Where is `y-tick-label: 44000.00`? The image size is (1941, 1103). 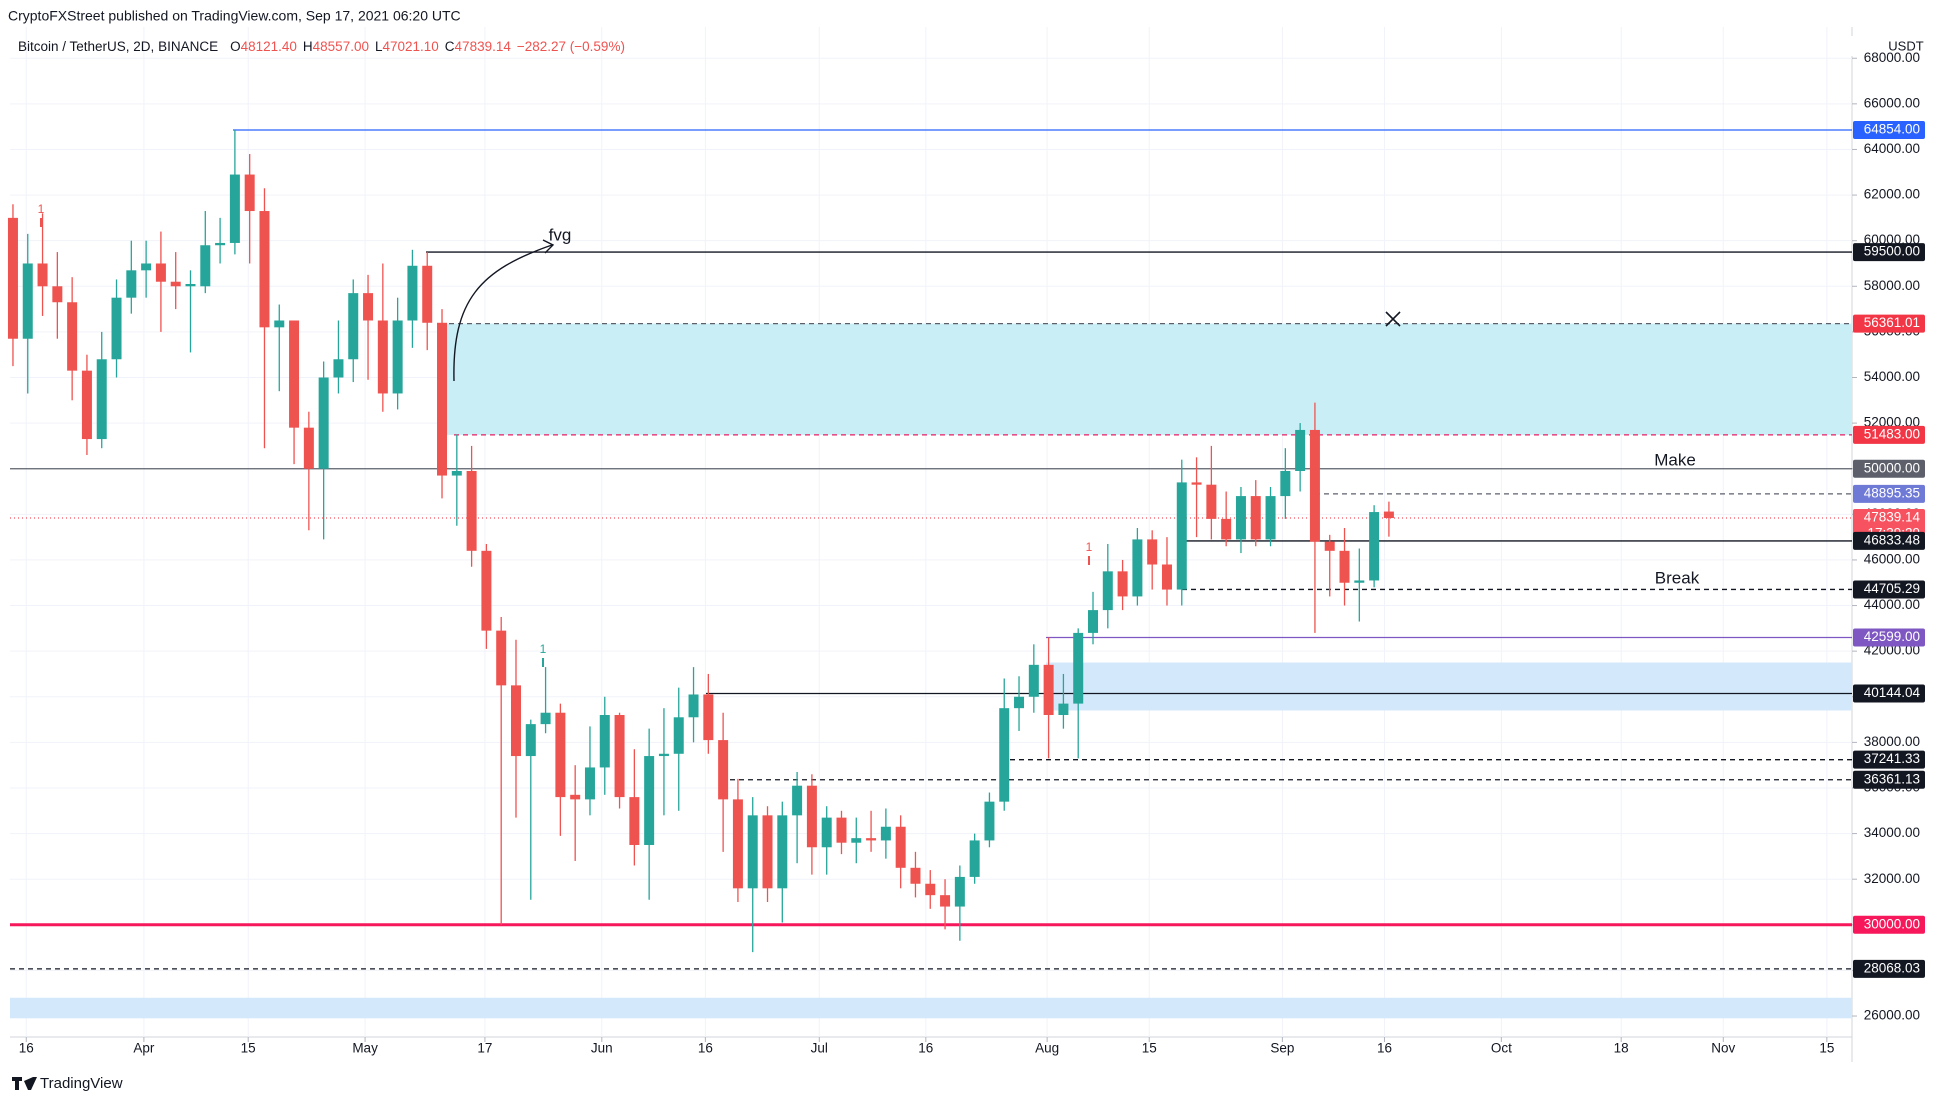
y-tick-label: 44000.00 is located at coordinates (1892, 604).